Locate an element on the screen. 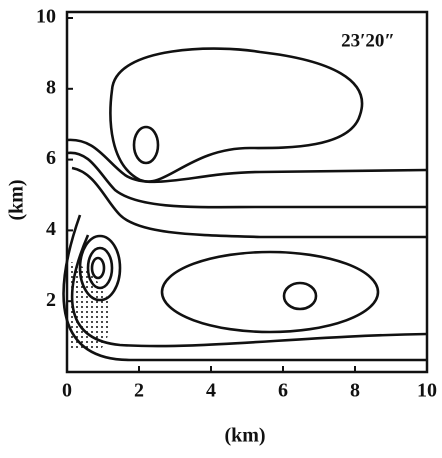 Image resolution: width=442 pixels, height=458 pixels. x-tick-label: 2 is located at coordinates (139, 391).